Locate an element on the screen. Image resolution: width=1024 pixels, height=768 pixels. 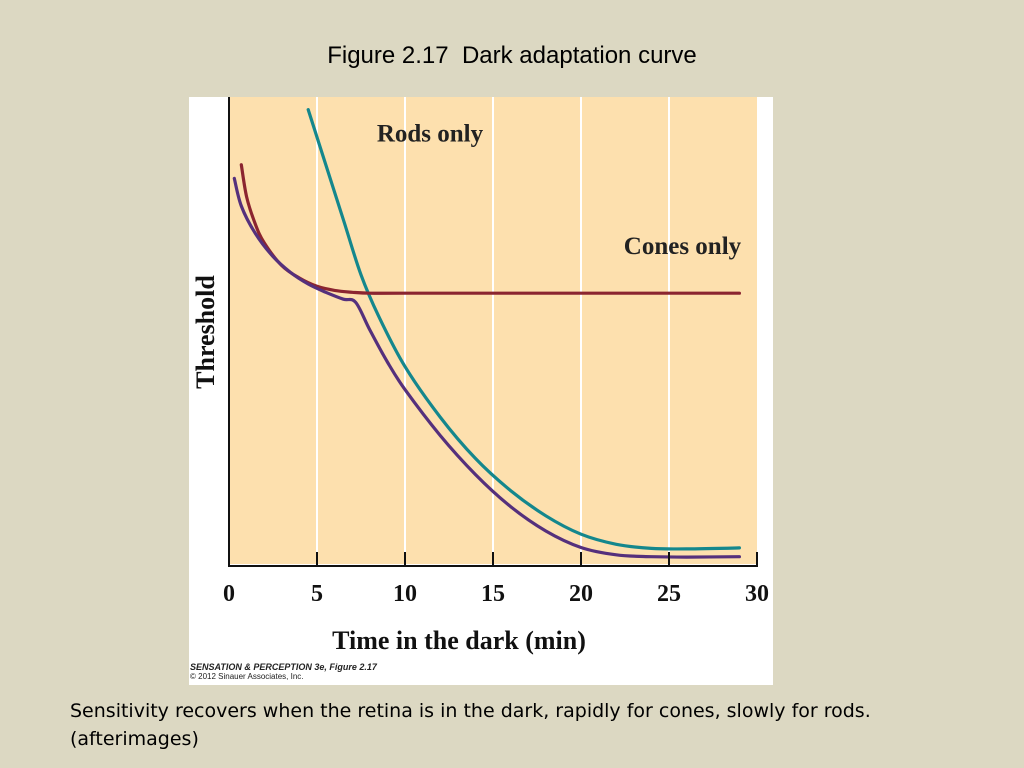
slide-title: Figure 2.17 Dark adaptation curve is located at coordinates (512, 55).